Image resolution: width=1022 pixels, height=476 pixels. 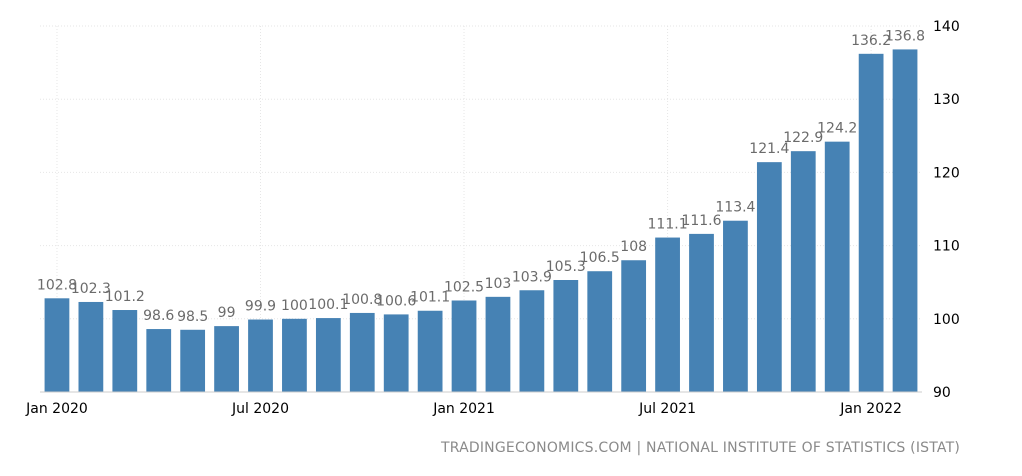 What do you see at coordinates (498, 284) in the screenshot?
I see `data-label-13: 103` at bounding box center [498, 284].